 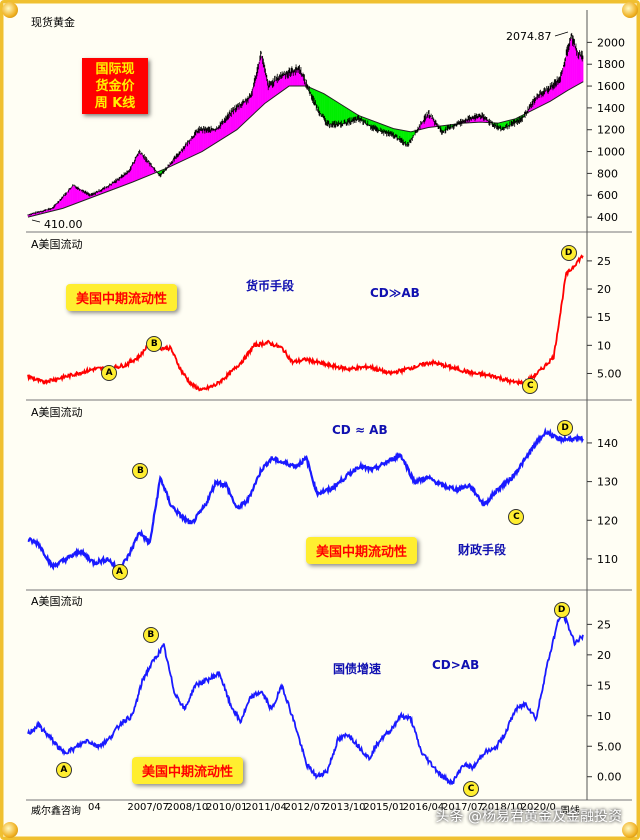 What do you see at coordinates (502, 807) in the screenshot?
I see `x-tick-label: 2018/10` at bounding box center [502, 807].